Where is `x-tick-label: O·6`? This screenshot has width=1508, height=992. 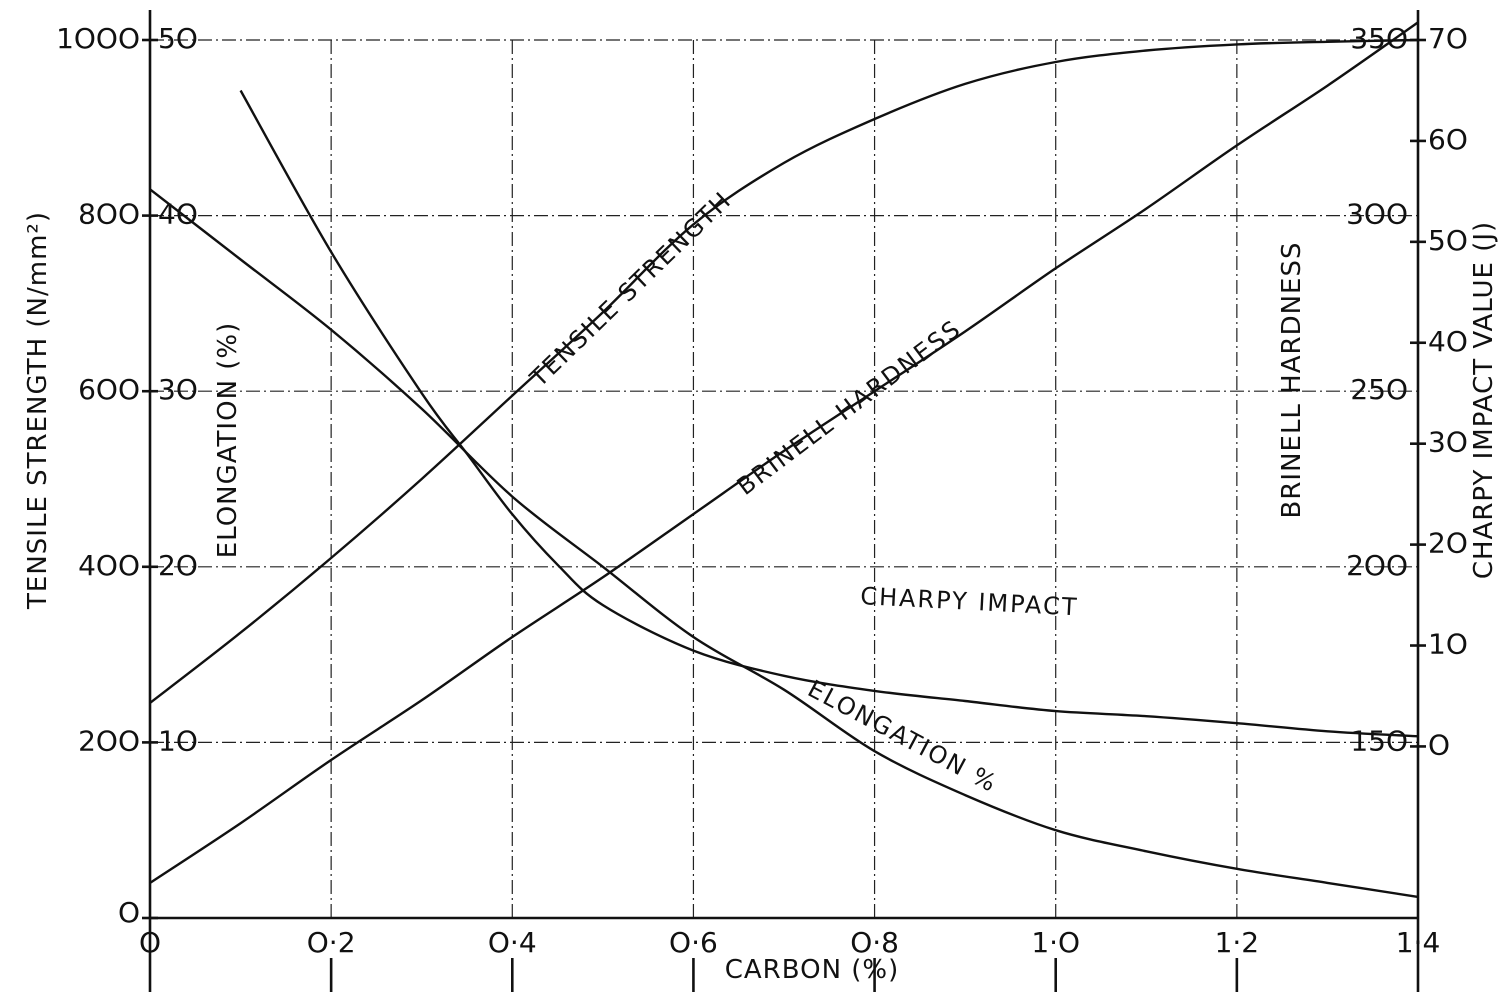 x-tick-label: O·6 is located at coordinates (693, 942).